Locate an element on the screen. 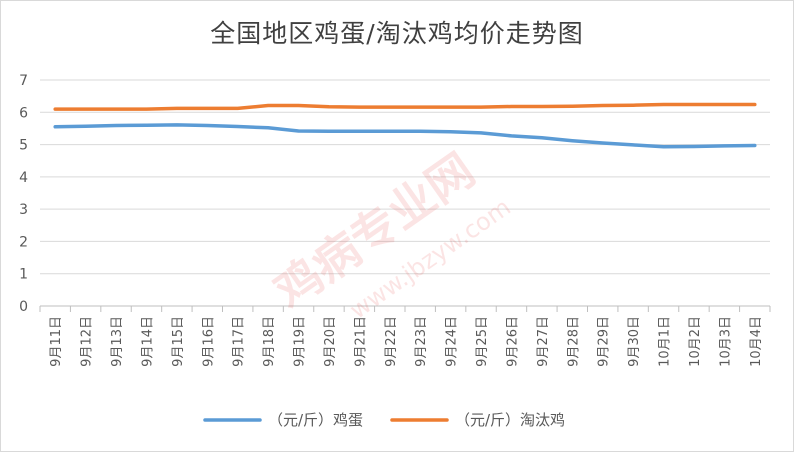 This screenshot has height=452, width=794. x-tick-label: 9月22日 is located at coordinates (391, 341).